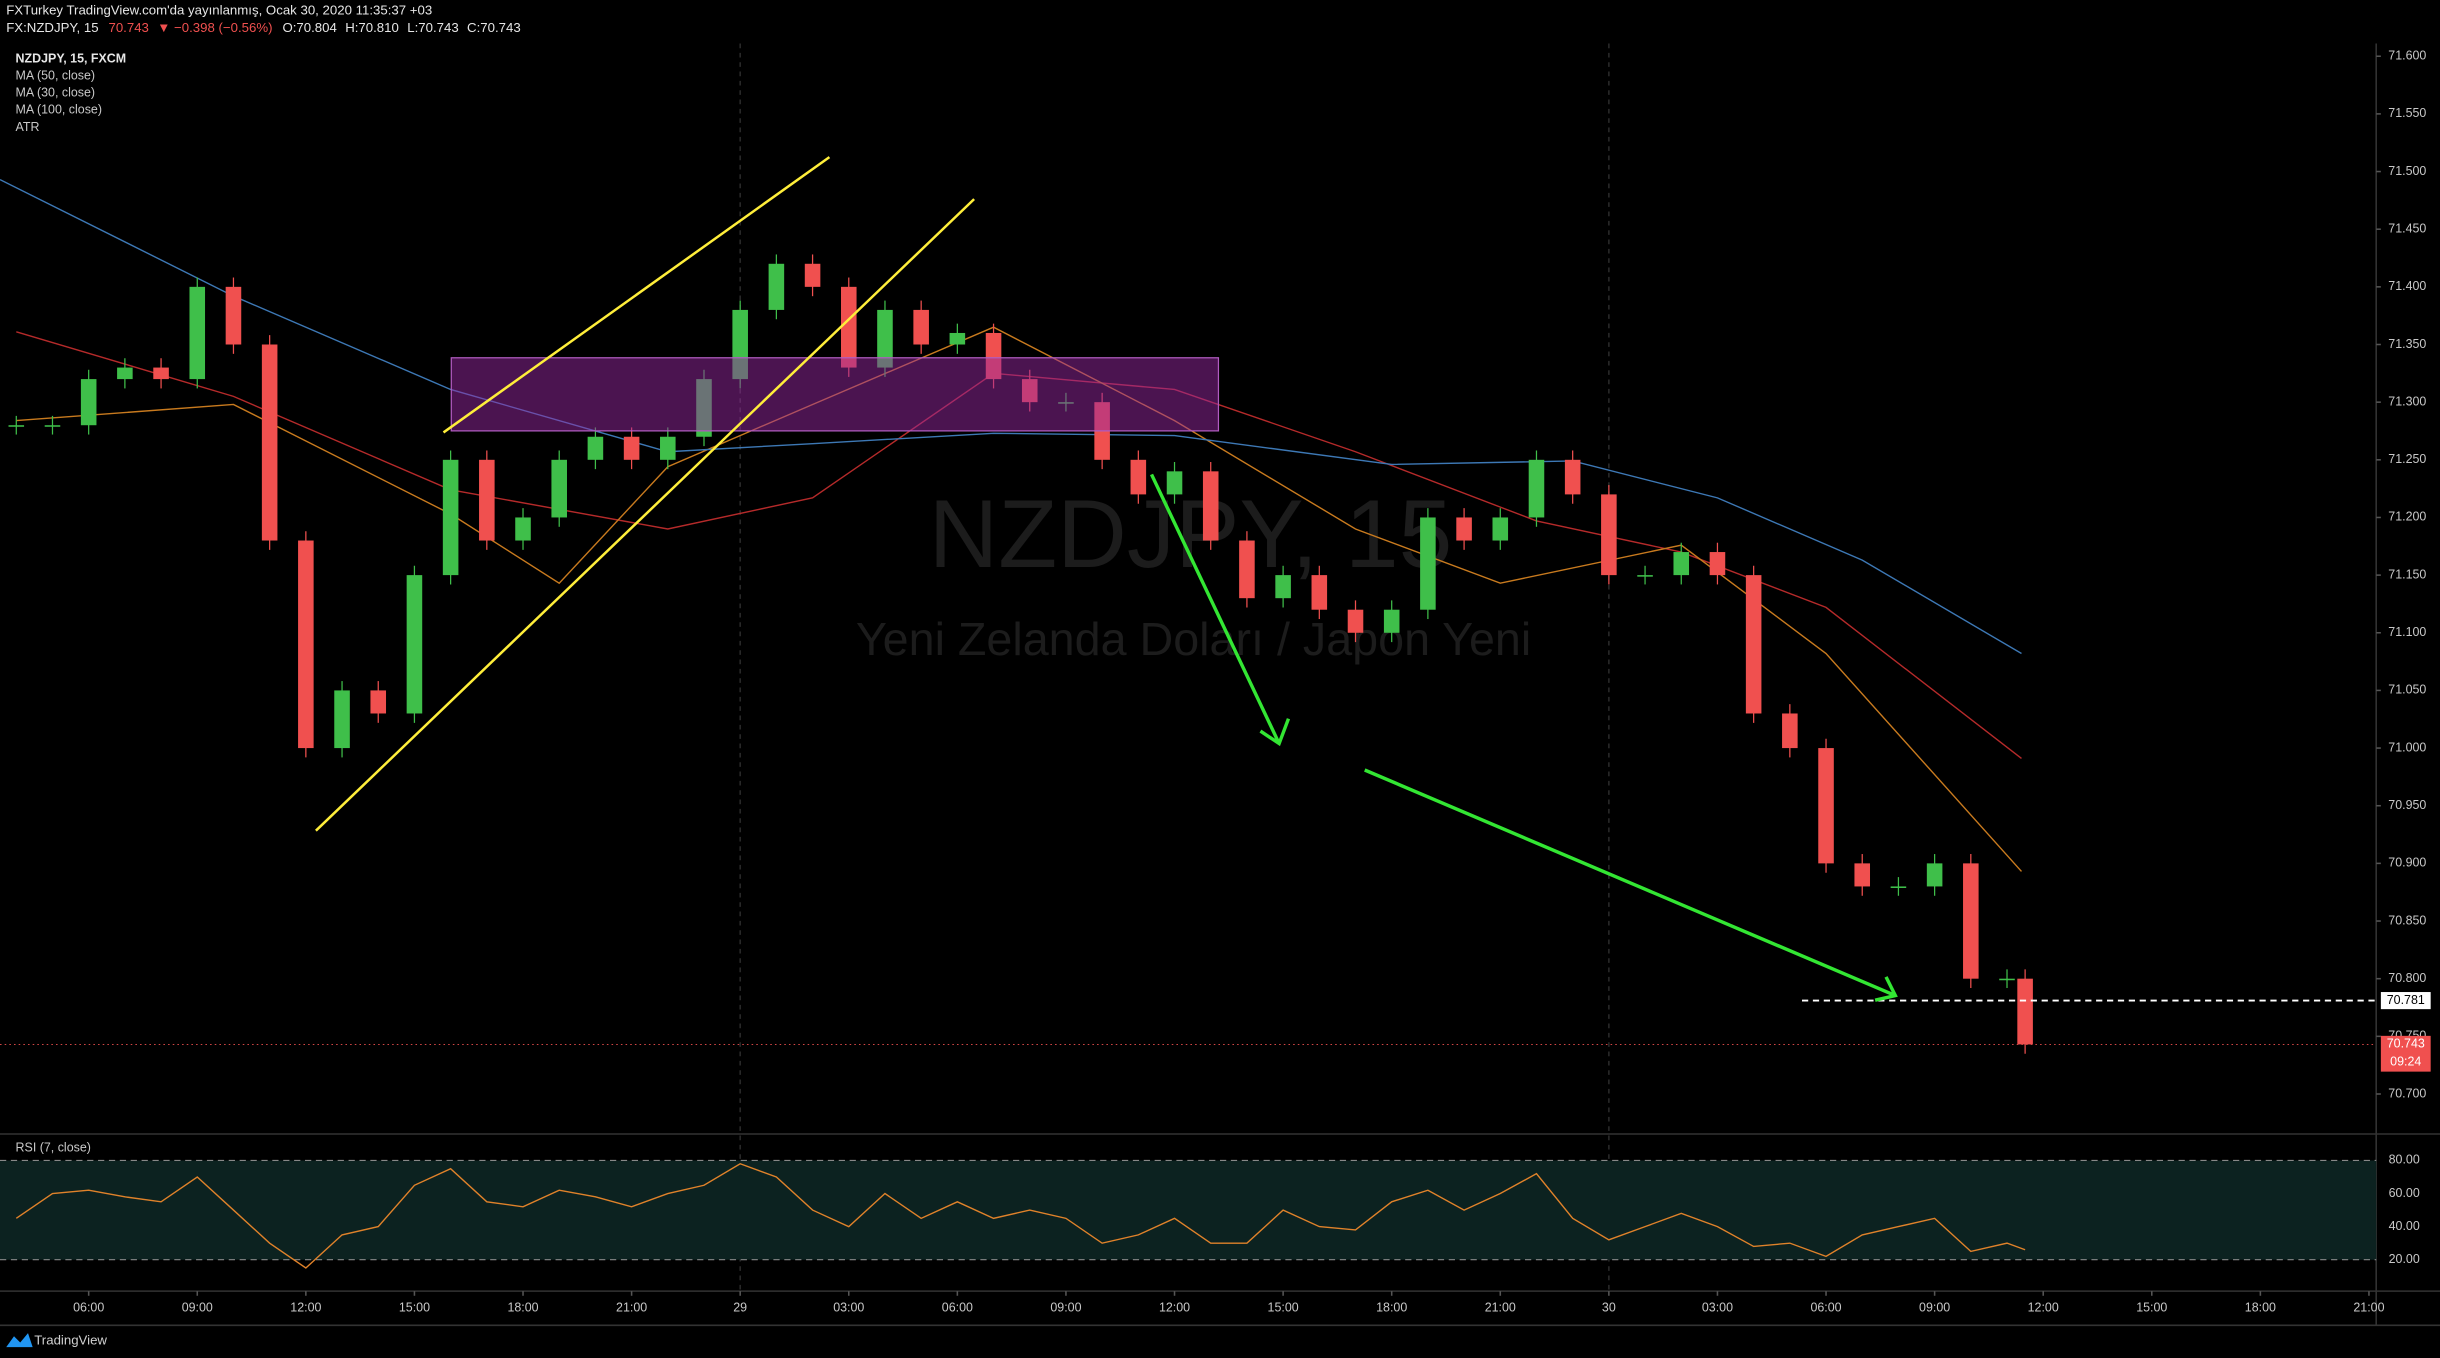  What do you see at coordinates (1188, 1210) in the screenshot?
I see `rsi-band` at bounding box center [1188, 1210].